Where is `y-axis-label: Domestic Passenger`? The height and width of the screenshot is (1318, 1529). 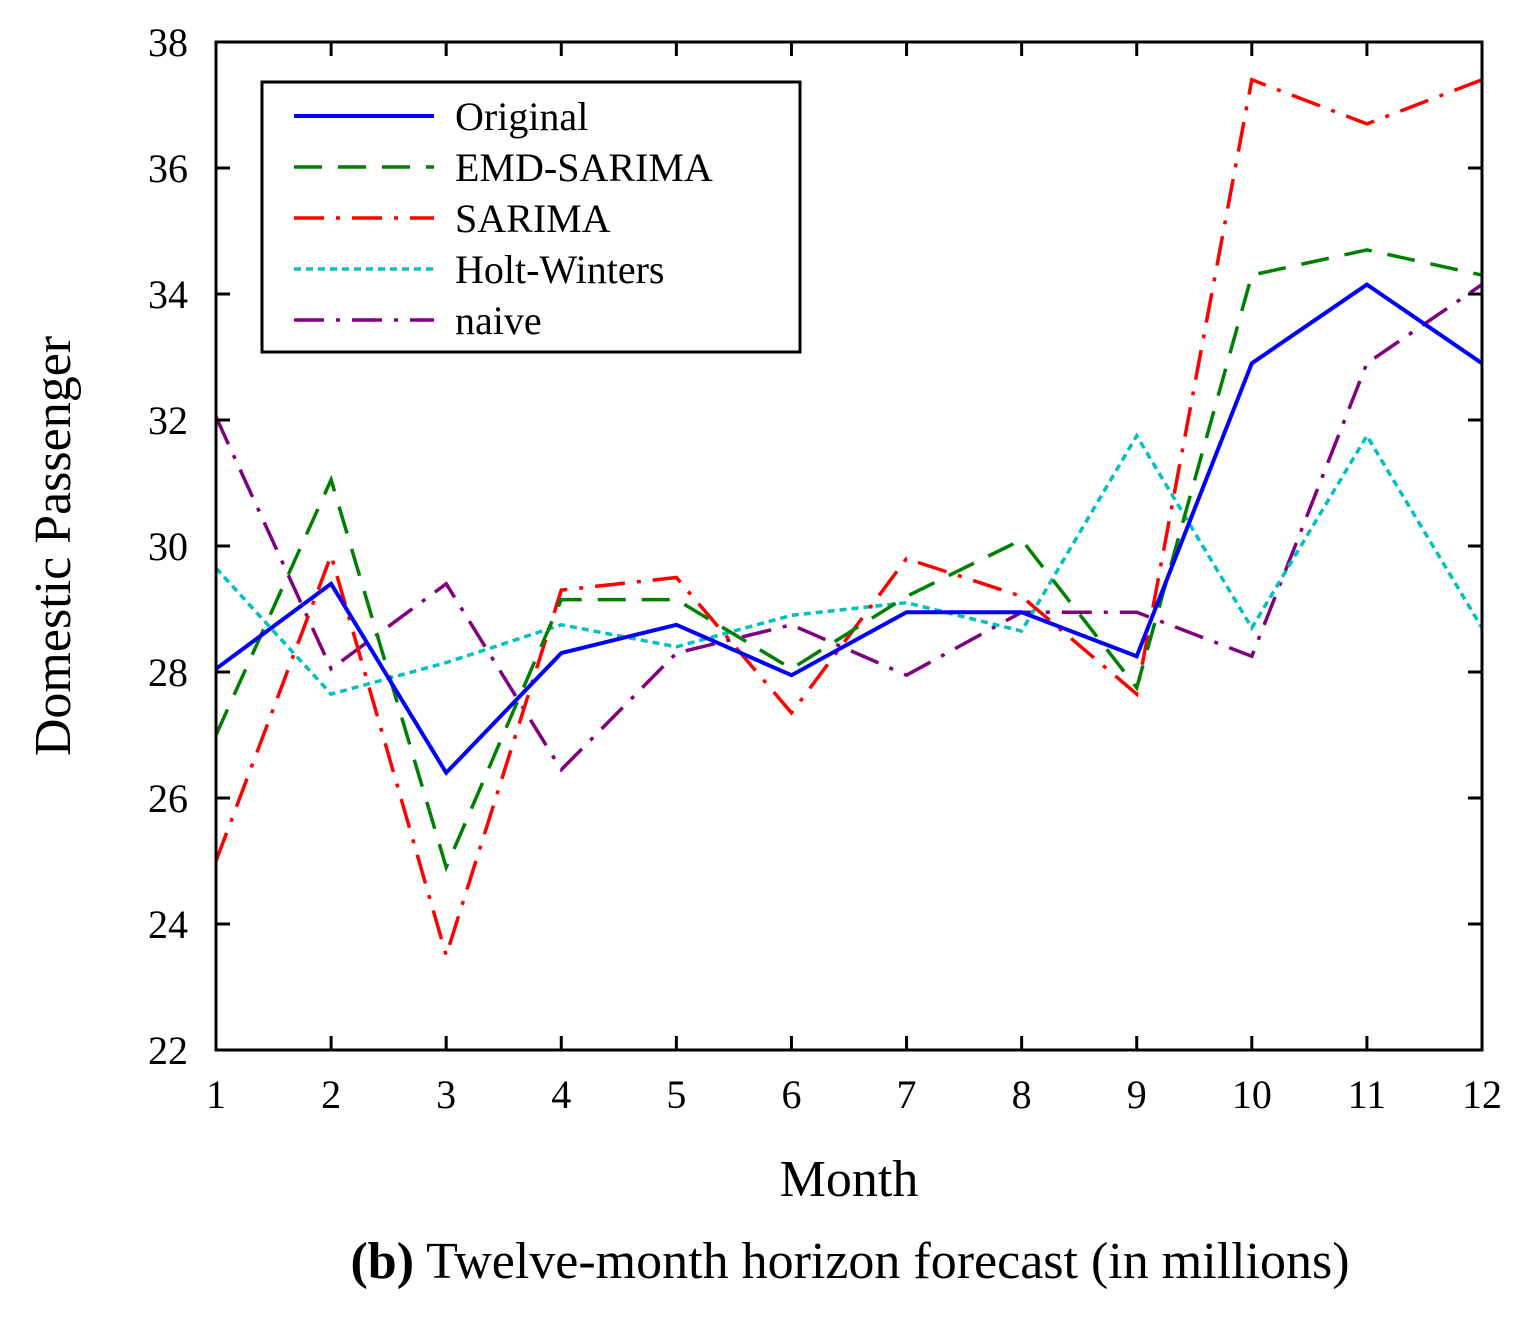 y-axis-label: Domestic Passenger is located at coordinates (53, 546).